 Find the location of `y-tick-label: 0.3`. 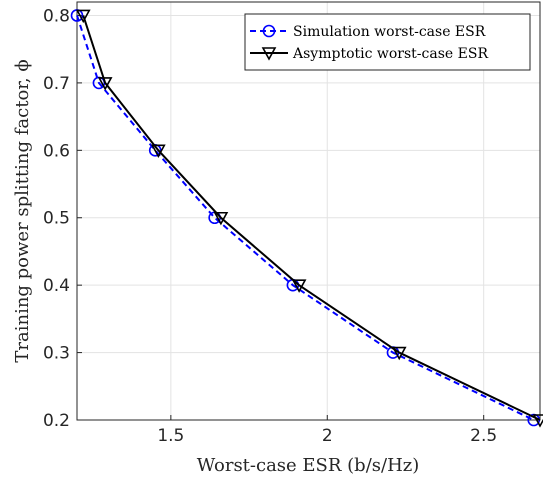

y-tick-label: 0.3 is located at coordinates (56, 354).